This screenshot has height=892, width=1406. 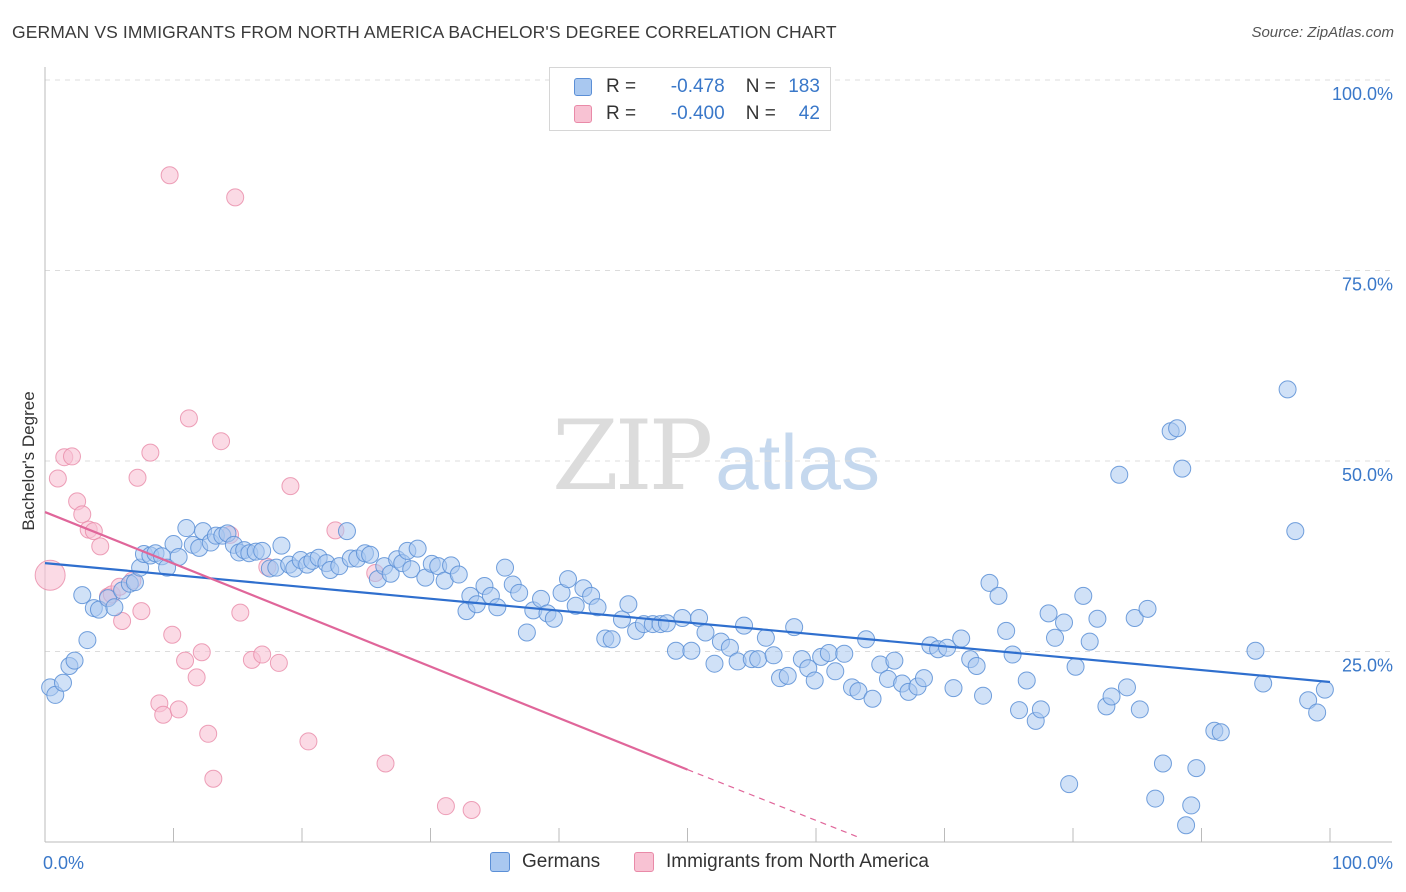 I want to click on legend-swatch-immigrants, so click(x=583, y=114).